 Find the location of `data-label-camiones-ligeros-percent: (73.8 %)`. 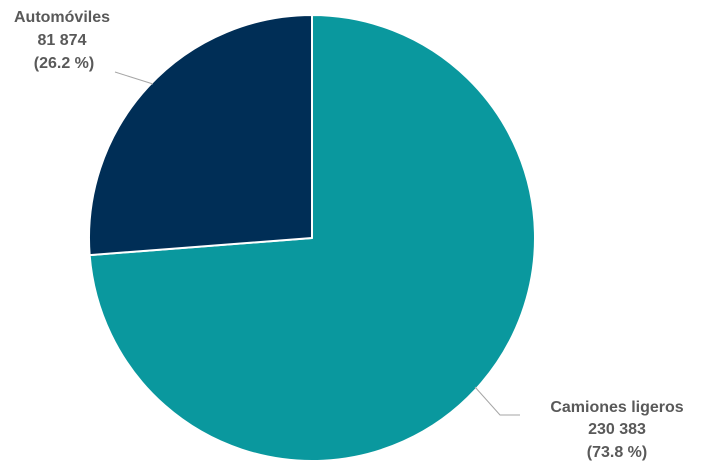

data-label-camiones-ligeros-percent: (73.8 %) is located at coordinates (617, 452).